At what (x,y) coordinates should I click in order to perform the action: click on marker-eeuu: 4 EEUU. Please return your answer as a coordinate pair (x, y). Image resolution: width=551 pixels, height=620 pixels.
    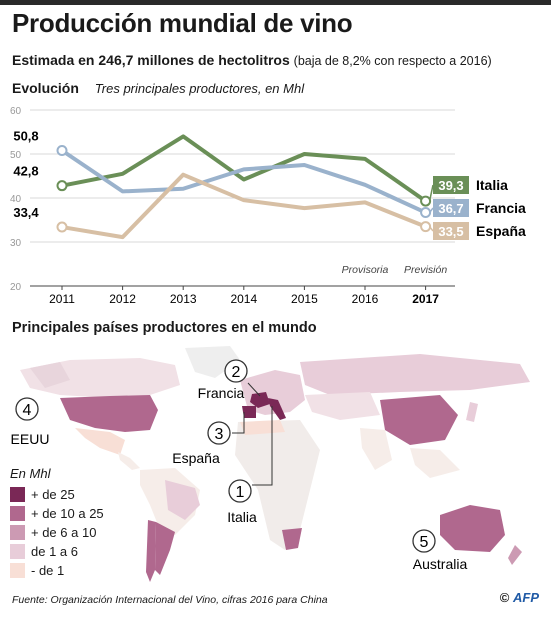
    Looking at the image, I should click on (30, 422).